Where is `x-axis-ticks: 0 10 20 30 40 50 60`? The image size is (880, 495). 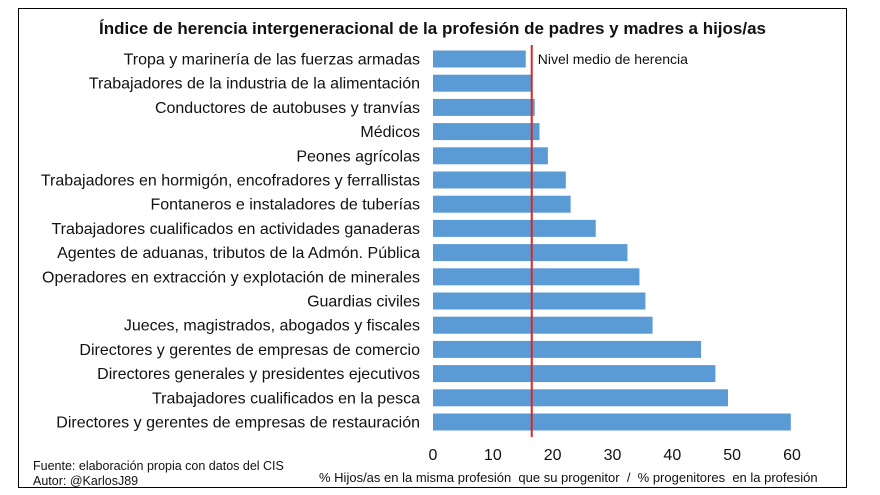 x-axis-ticks: 0 10 20 30 40 50 60 is located at coordinates (615, 455).